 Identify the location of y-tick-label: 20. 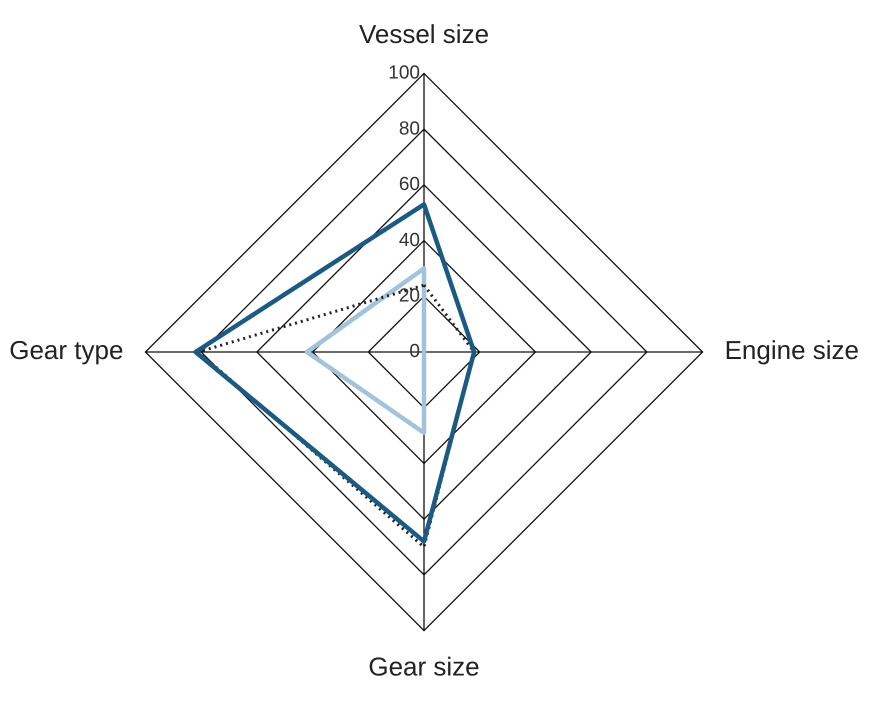
(409, 296).